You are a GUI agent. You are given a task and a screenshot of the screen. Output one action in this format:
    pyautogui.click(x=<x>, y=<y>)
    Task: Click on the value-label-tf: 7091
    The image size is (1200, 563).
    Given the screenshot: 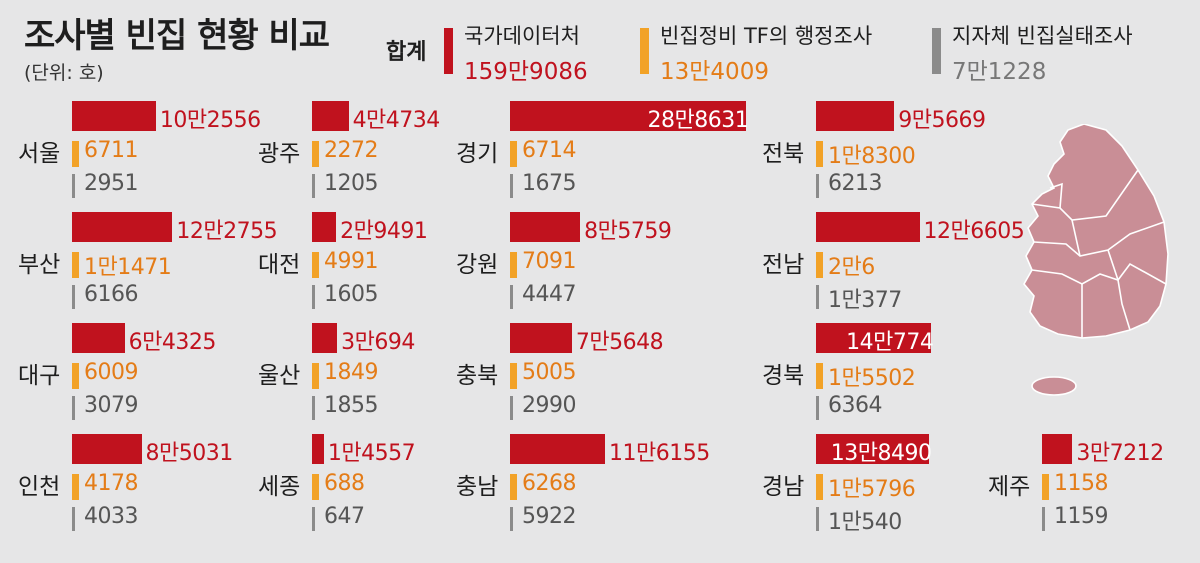 What is the action you would take?
    pyautogui.click(x=549, y=261)
    